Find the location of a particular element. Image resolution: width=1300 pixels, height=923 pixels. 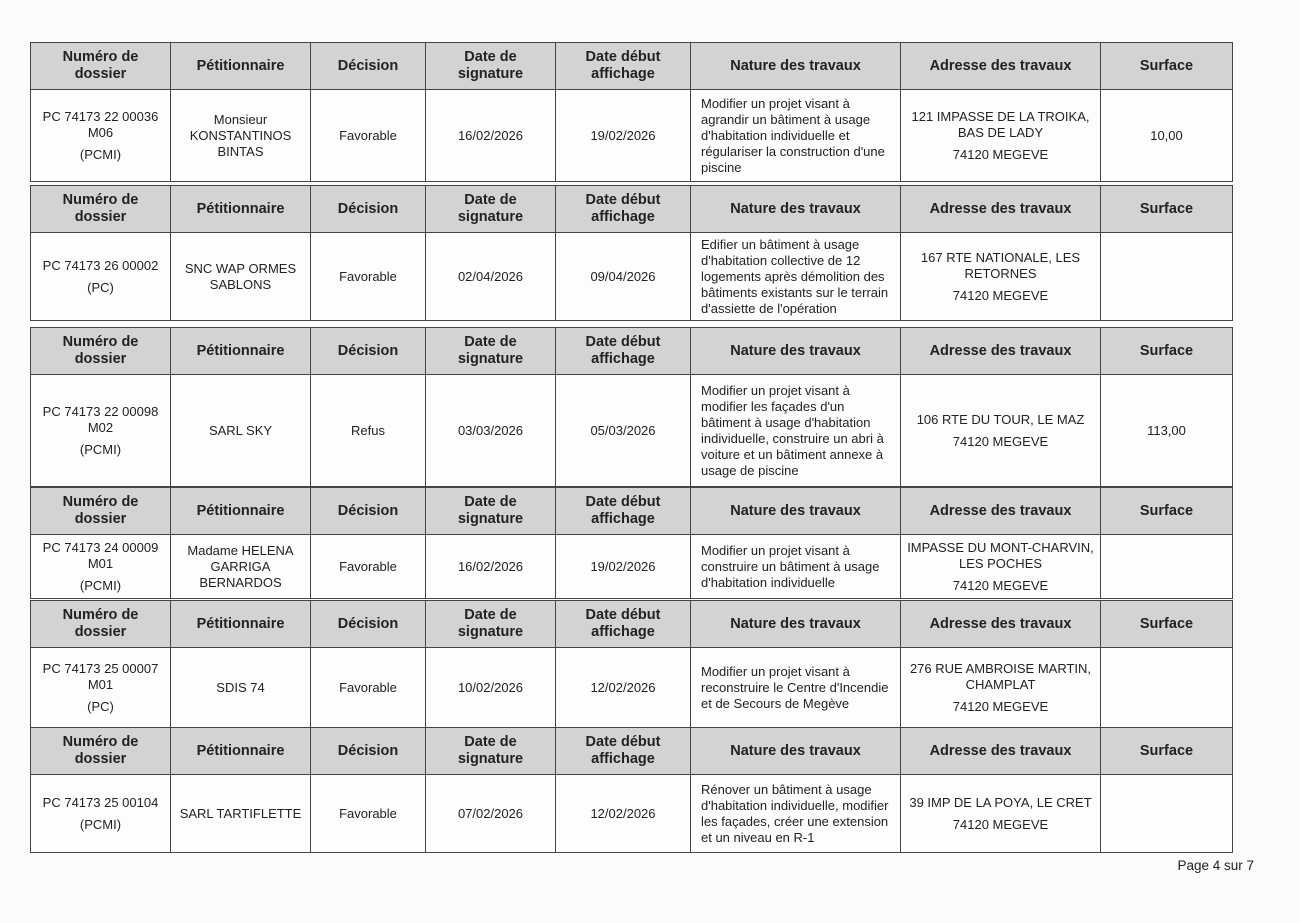

dossier-line: (PC) is located at coordinates (100, 287).